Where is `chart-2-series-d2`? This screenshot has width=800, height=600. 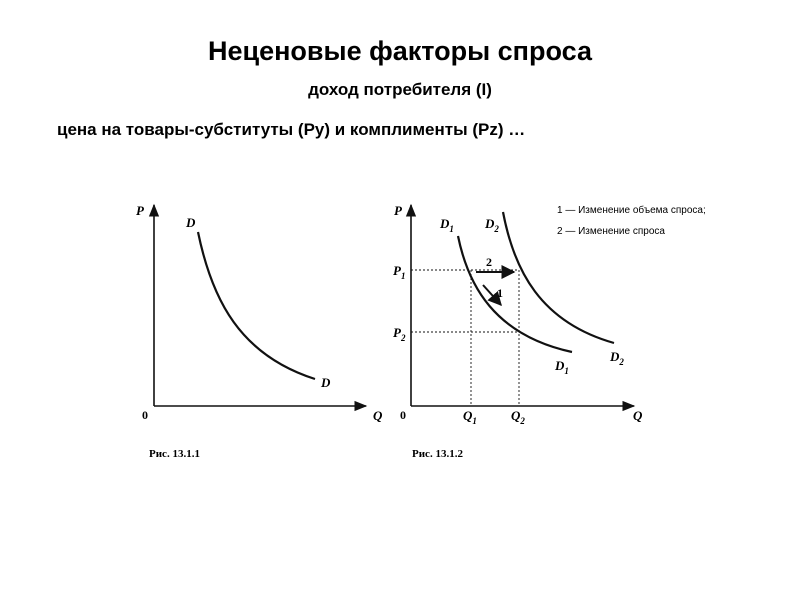 chart-2-series-d2 is located at coordinates (558, 278).